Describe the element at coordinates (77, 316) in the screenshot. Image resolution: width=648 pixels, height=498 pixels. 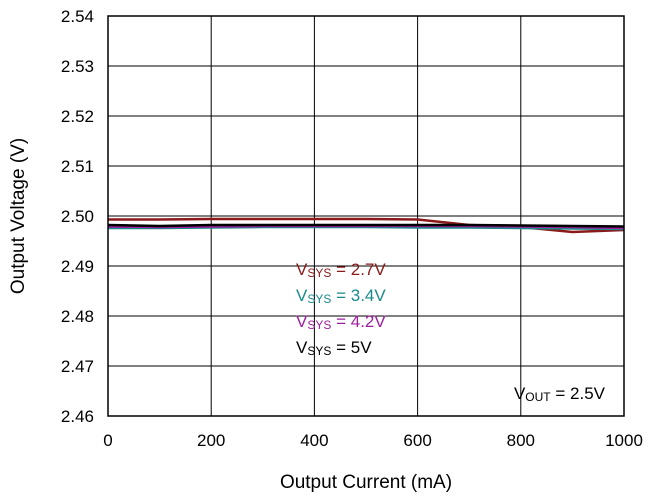
I see `y-tick-label: 2.48` at that location.